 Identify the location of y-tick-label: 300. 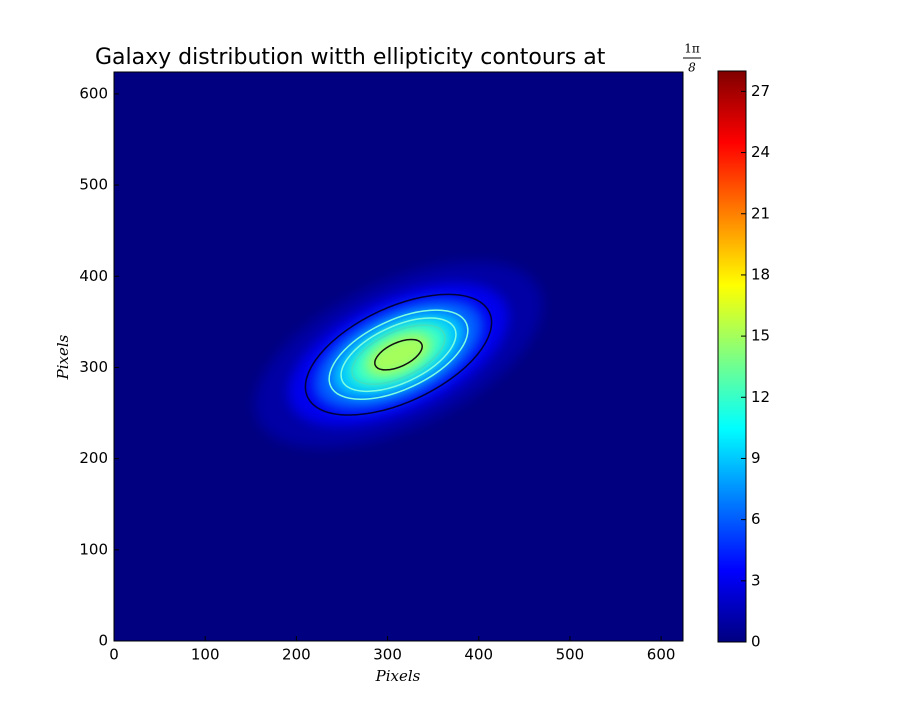
(93, 367).